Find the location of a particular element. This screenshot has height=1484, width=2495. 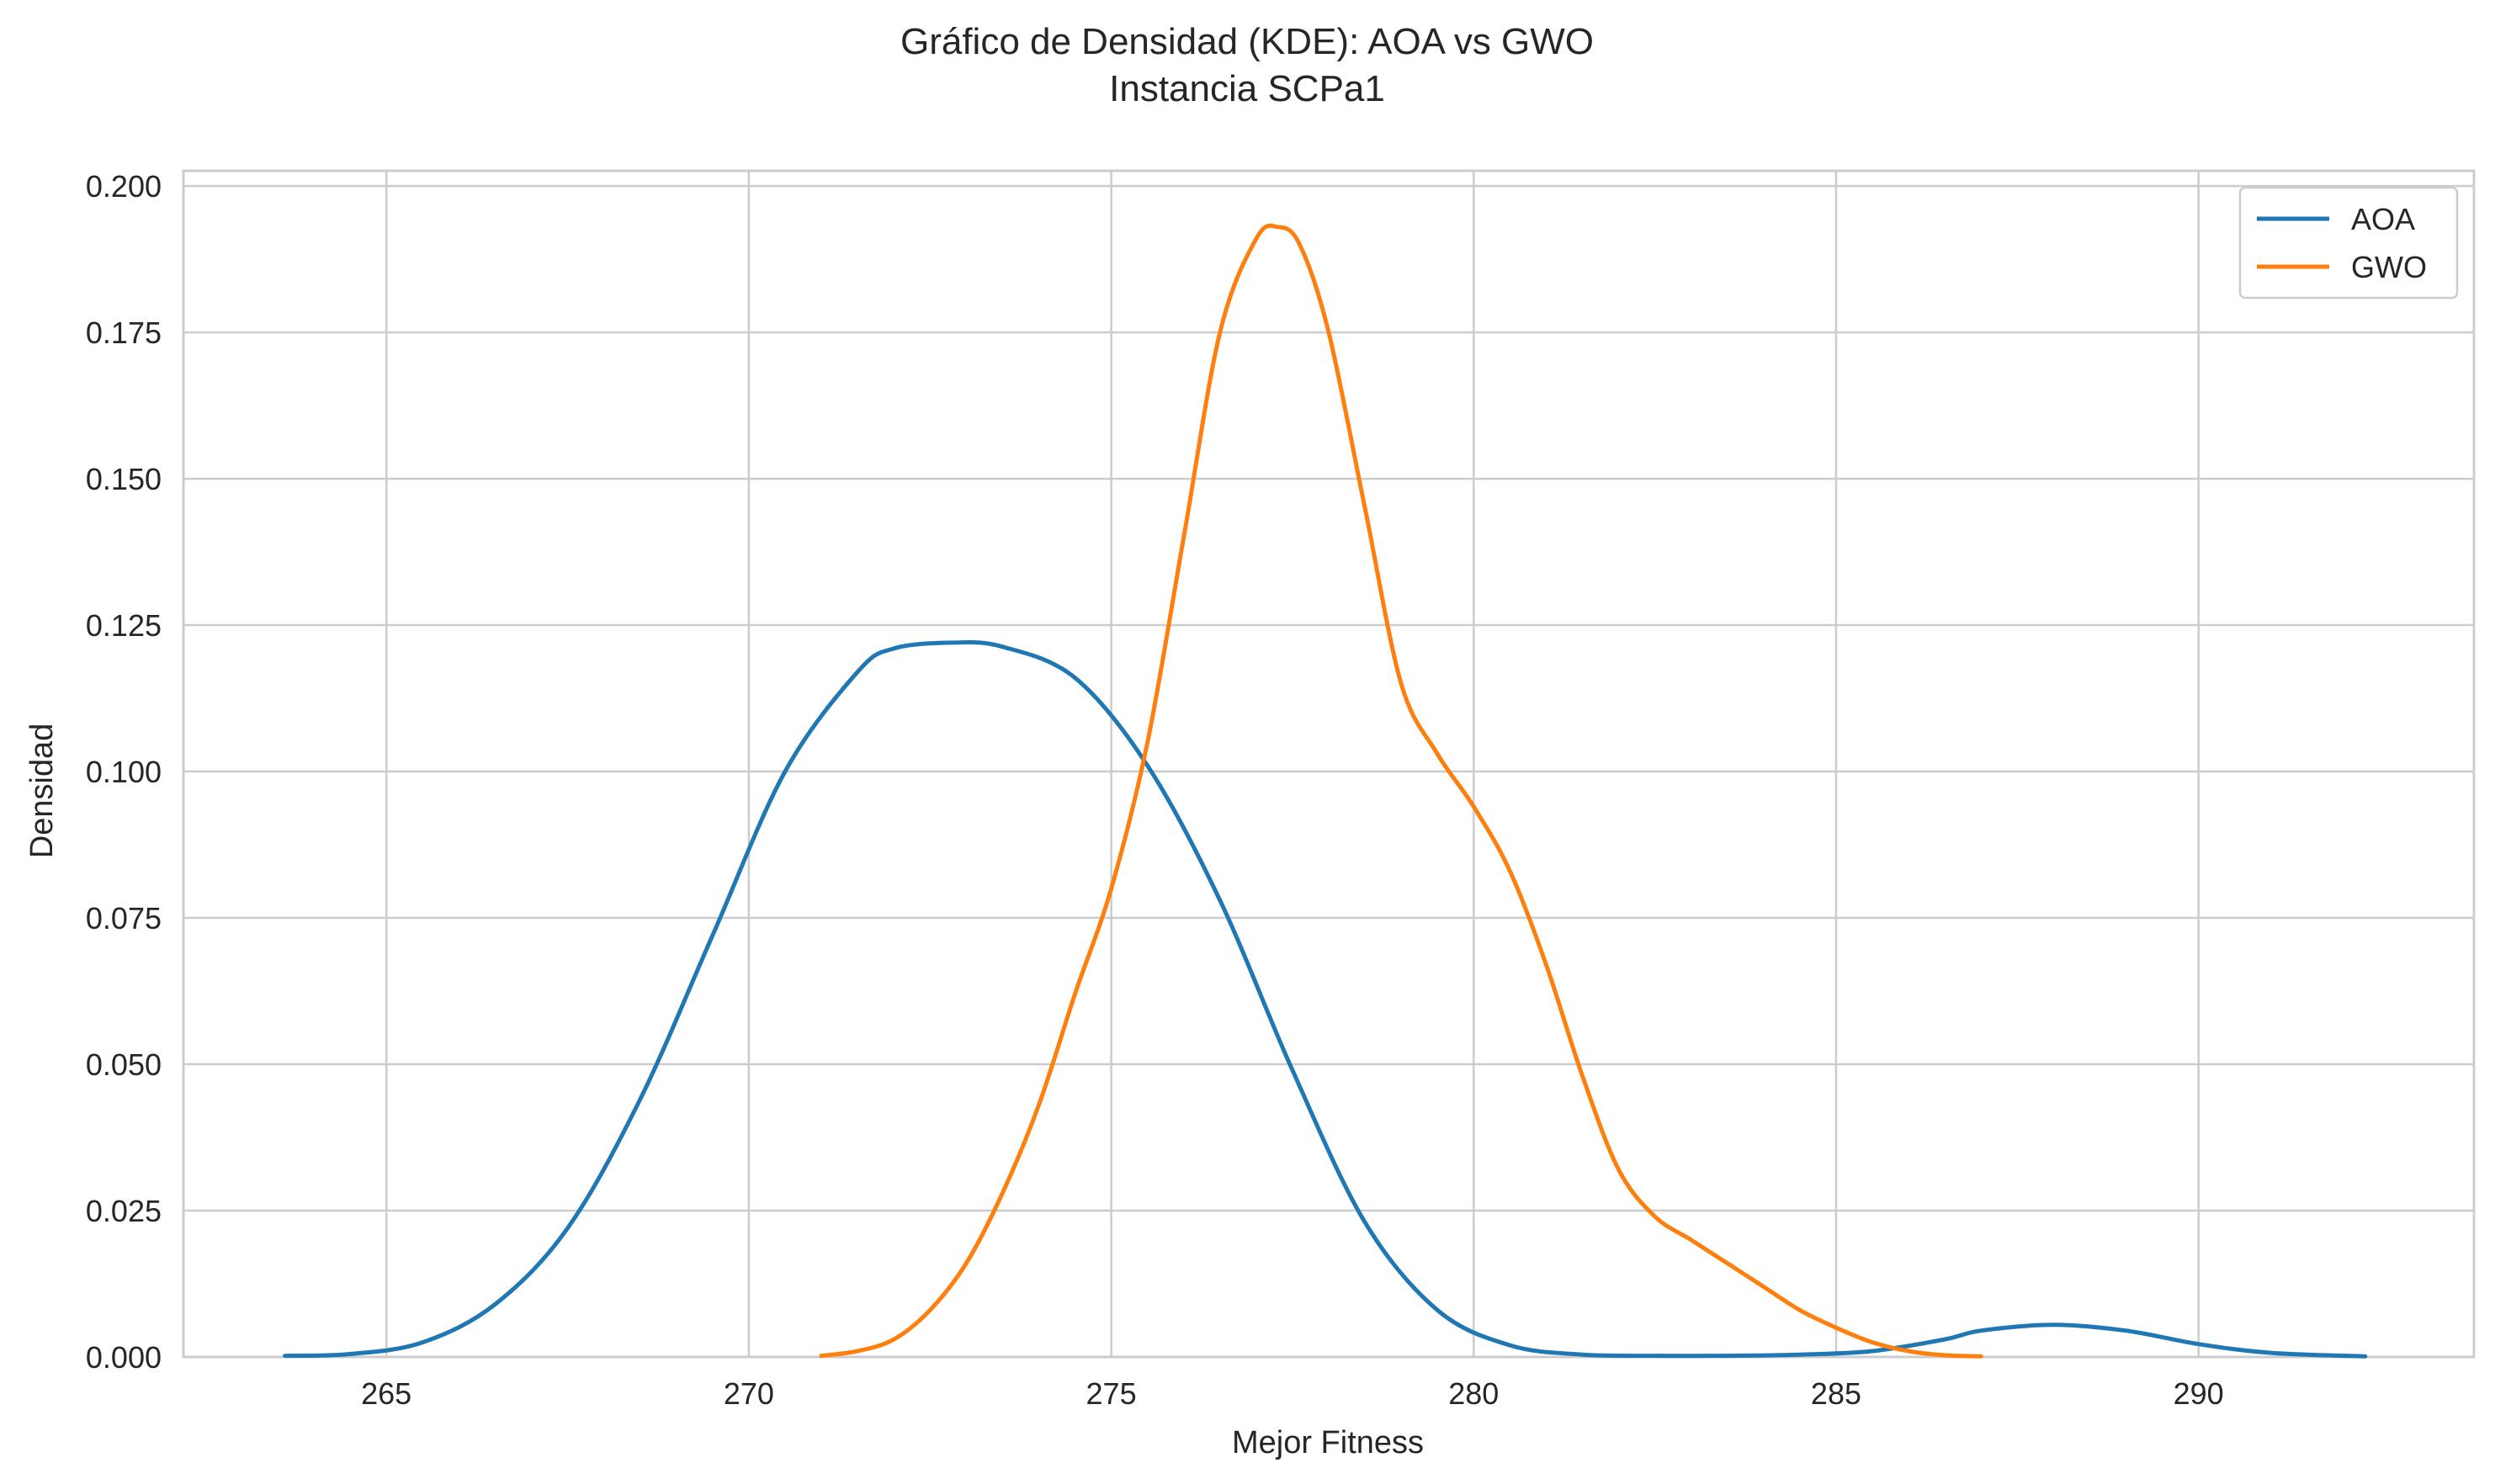

legend-box is located at coordinates (2348, 242).